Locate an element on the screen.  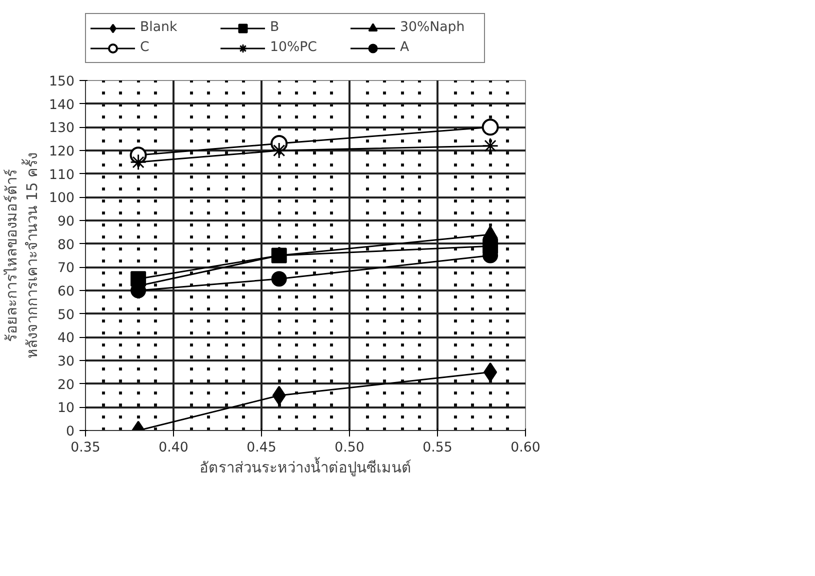
y-tick-label: 80 is located at coordinates (66, 245).